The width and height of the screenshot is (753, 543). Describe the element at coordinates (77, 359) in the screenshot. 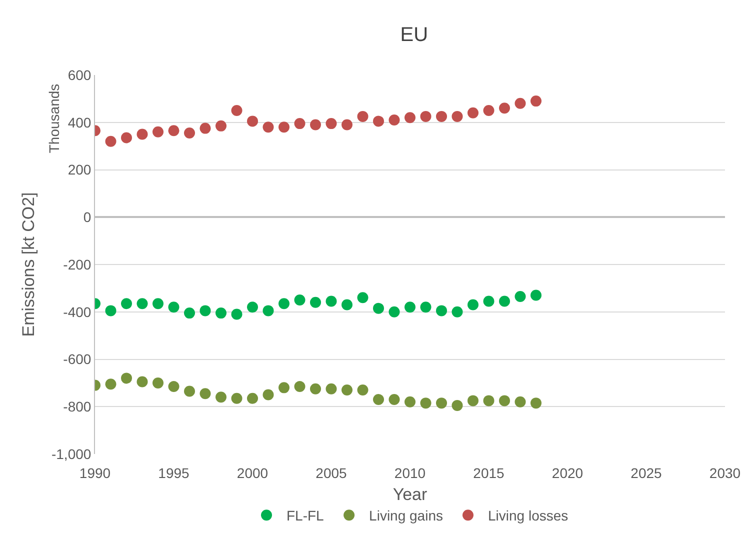

I see `y-tick-label: -600` at that location.